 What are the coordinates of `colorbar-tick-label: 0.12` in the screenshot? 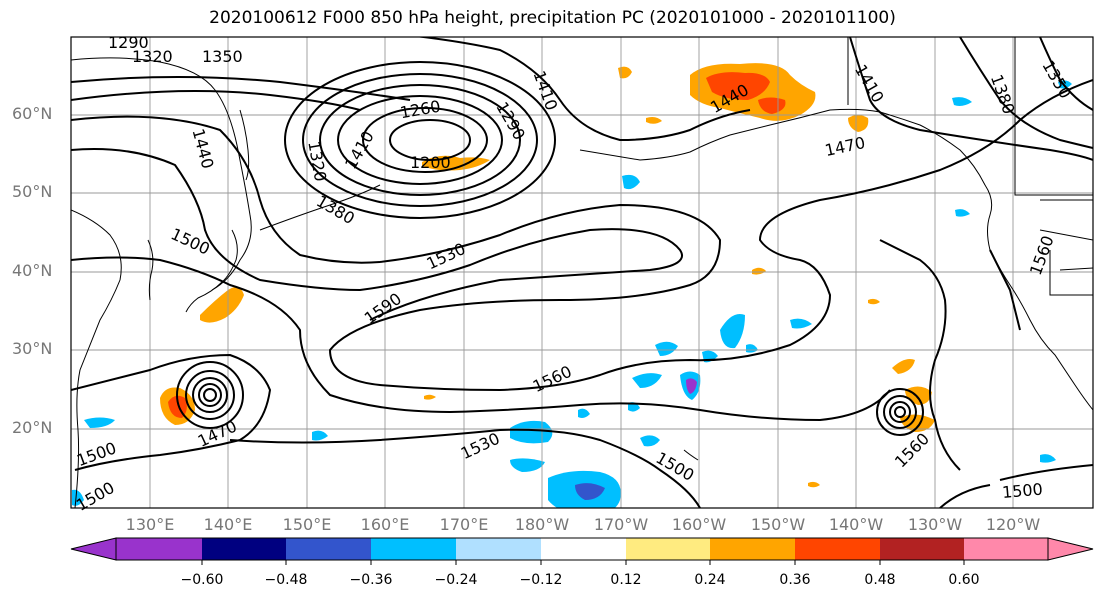 It's located at (626, 580).